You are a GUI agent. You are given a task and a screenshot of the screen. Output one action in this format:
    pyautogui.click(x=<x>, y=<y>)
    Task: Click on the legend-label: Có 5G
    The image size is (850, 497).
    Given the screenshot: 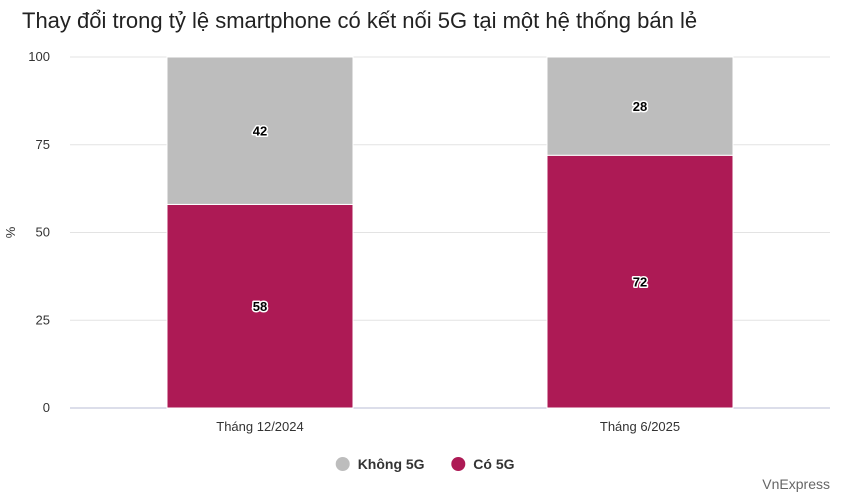 What is the action you would take?
    pyautogui.click(x=493, y=464)
    